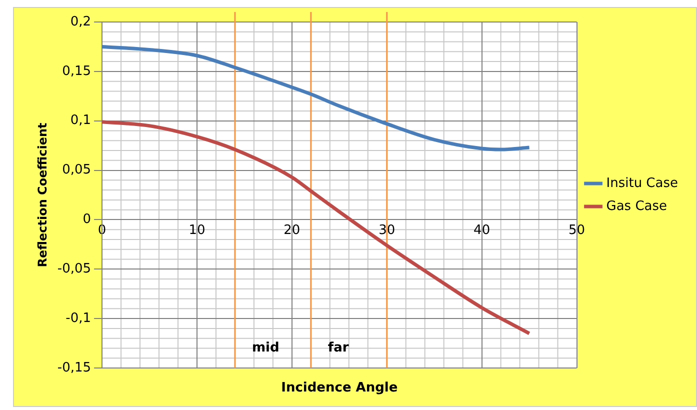 The width and height of the screenshot is (697, 410). What do you see at coordinates (642, 183) in the screenshot?
I see `legend-label: Insitu Case` at bounding box center [642, 183].